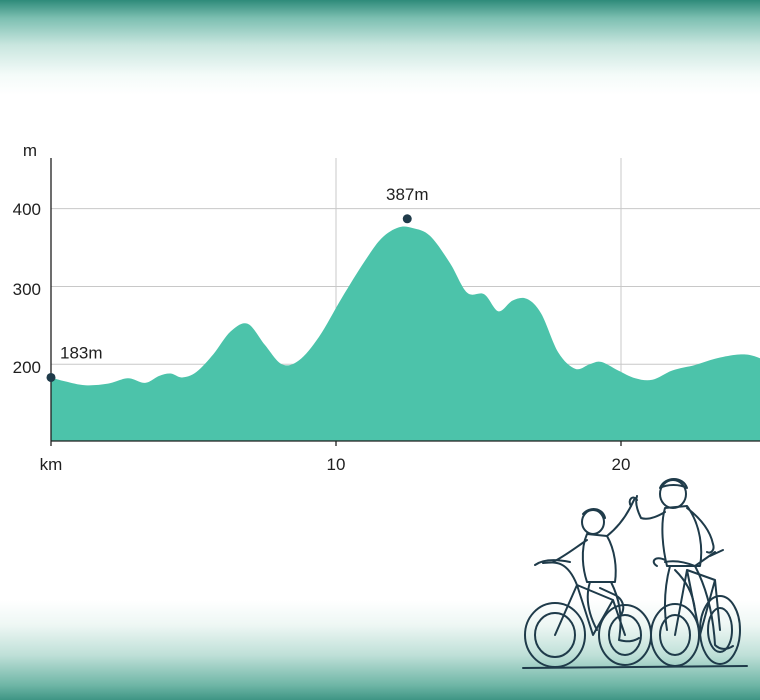 This screenshot has width=760, height=700. I want to click on y-tick-label-300: 300, so click(27, 289).